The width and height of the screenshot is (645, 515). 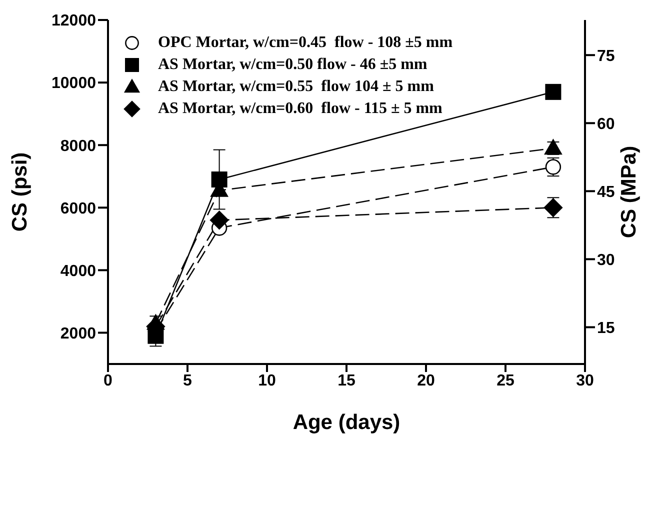 What do you see at coordinates (606, 124) in the screenshot?
I see `y2-tick-label: 60` at bounding box center [606, 124].